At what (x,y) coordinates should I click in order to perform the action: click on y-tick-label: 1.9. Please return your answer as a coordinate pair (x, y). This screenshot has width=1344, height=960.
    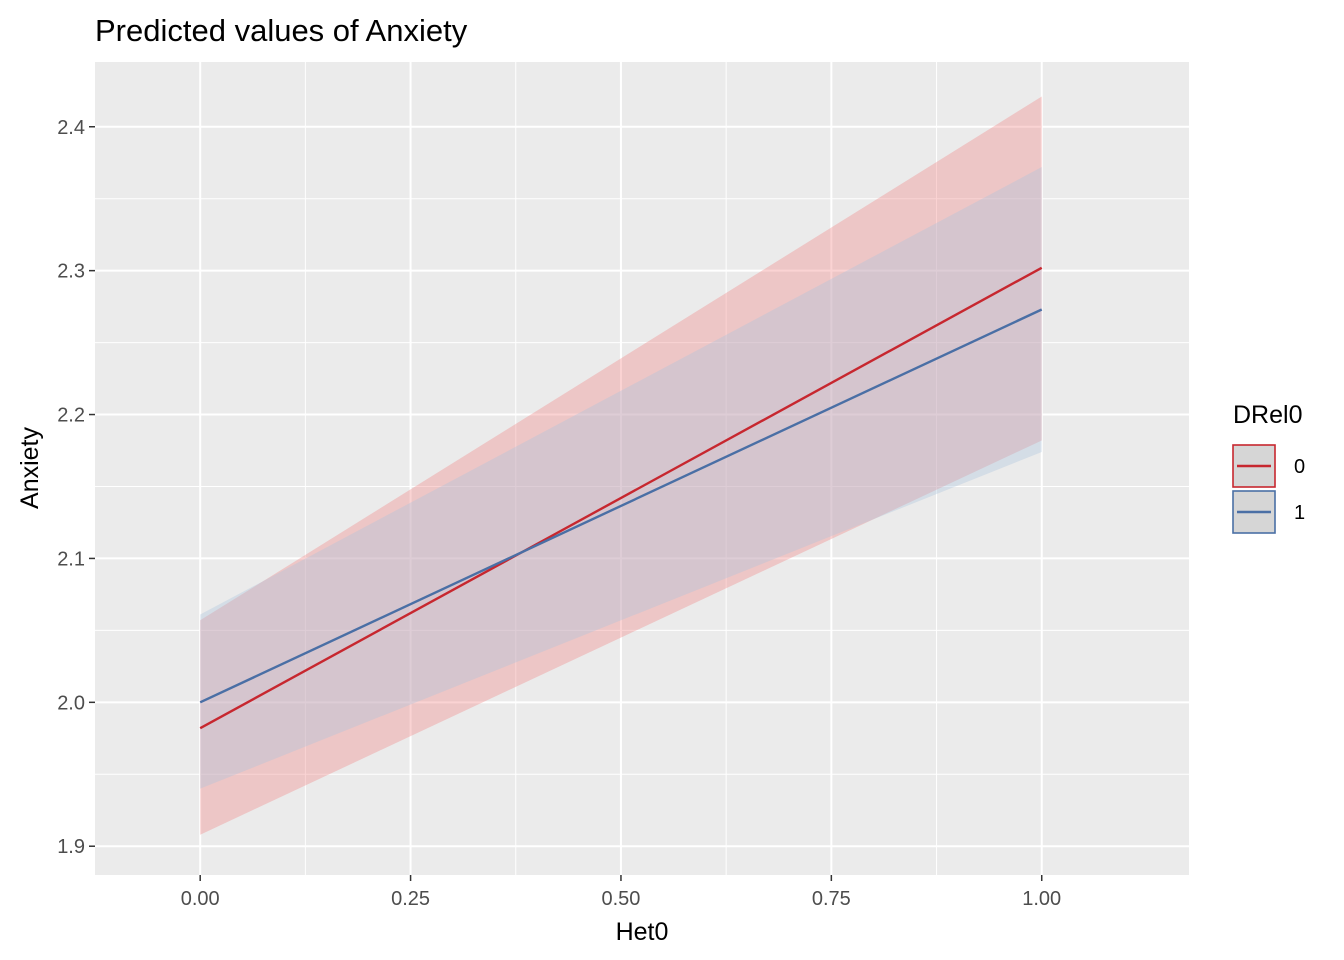
    Looking at the image, I should click on (71, 847).